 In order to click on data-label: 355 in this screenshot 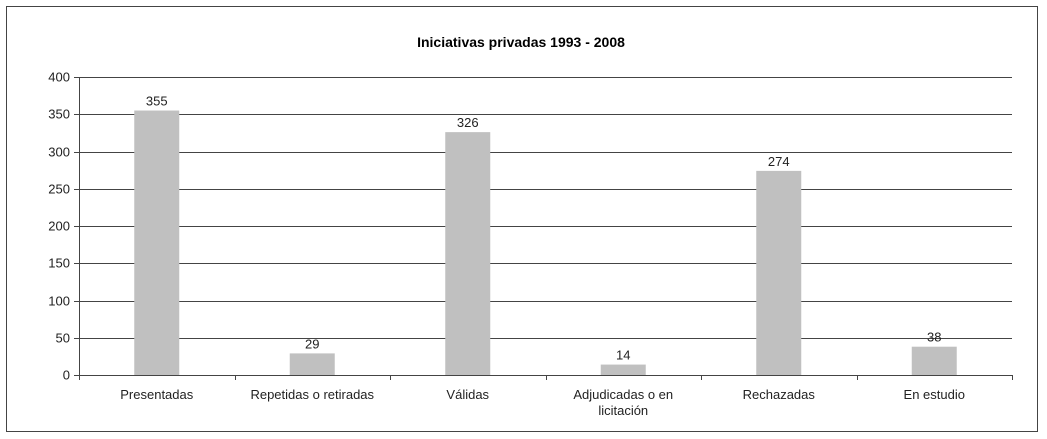, I will do `click(157, 101)`.